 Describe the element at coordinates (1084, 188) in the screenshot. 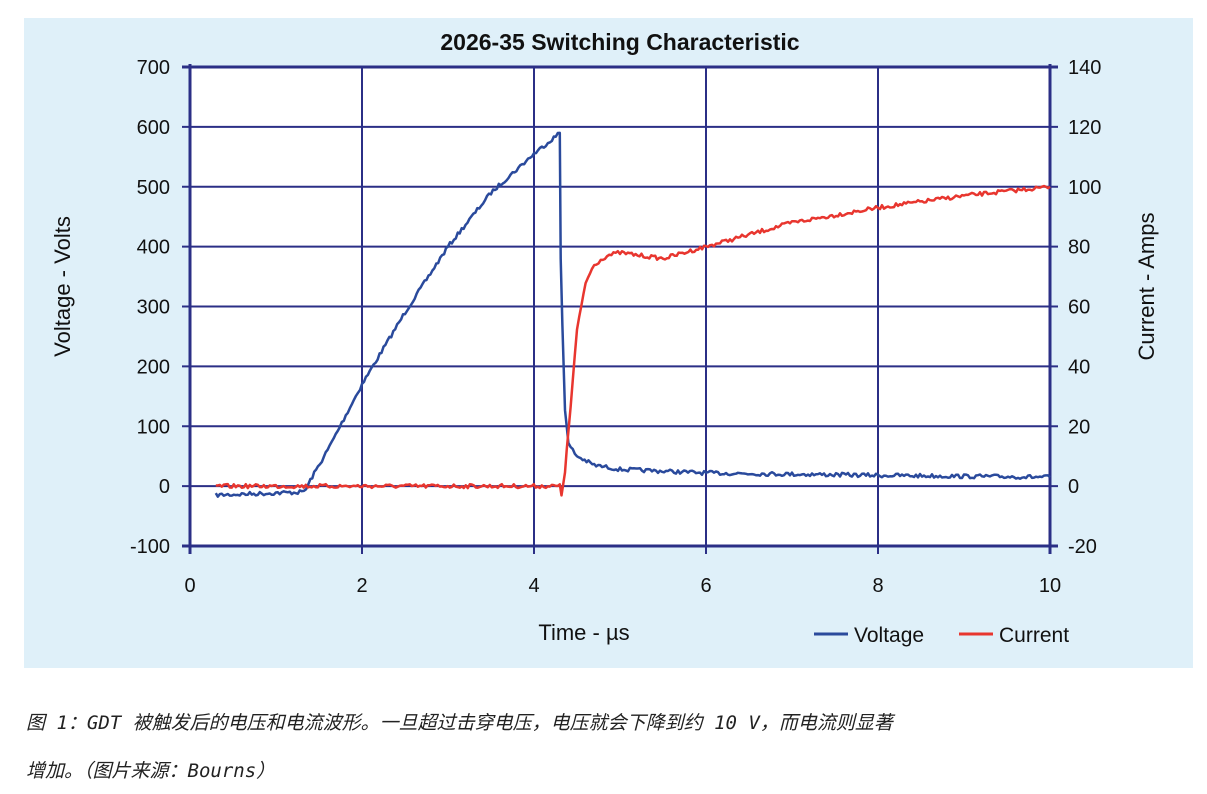

I see `y2-tick-label: 100` at that location.